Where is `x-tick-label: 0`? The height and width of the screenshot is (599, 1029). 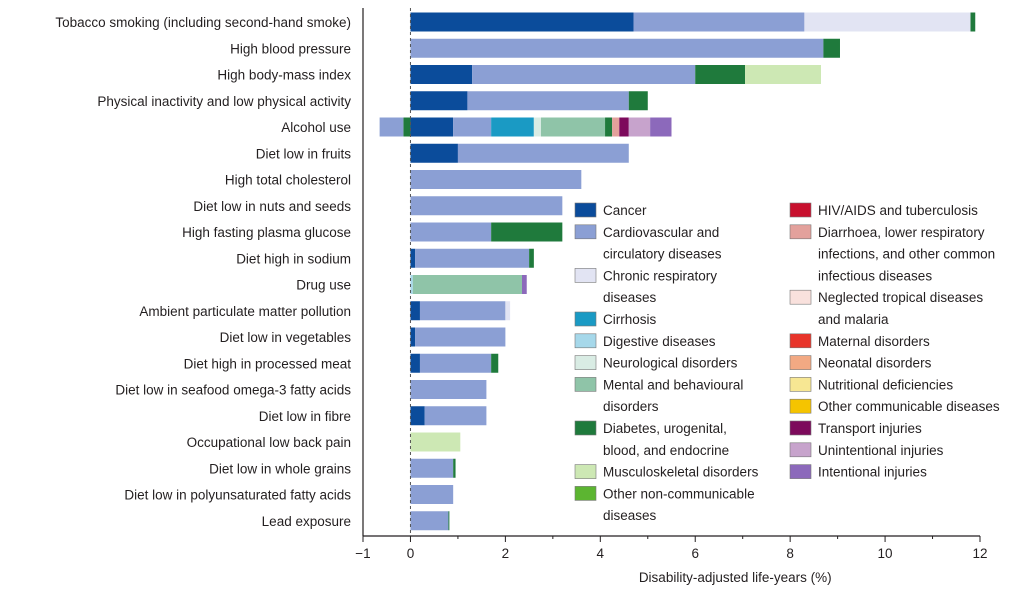 x-tick-label: 0 is located at coordinates (411, 553).